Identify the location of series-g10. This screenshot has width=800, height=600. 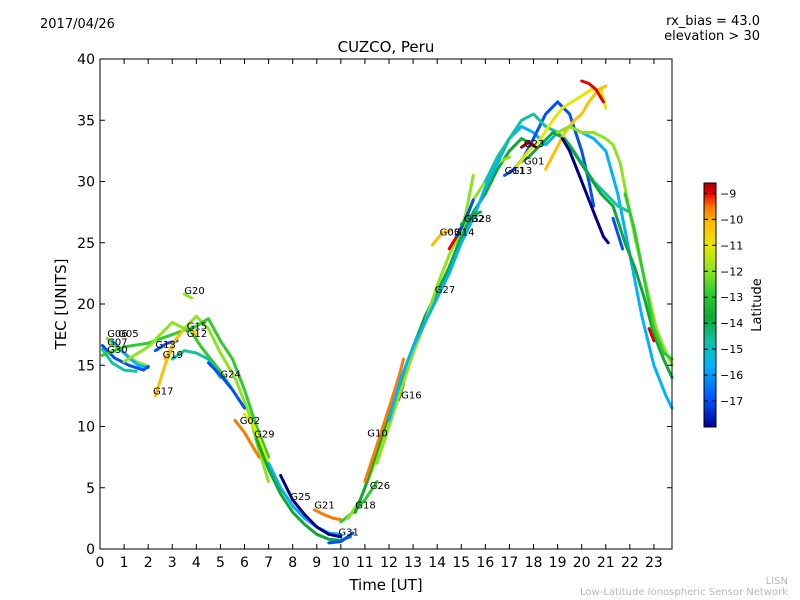
(444, 325).